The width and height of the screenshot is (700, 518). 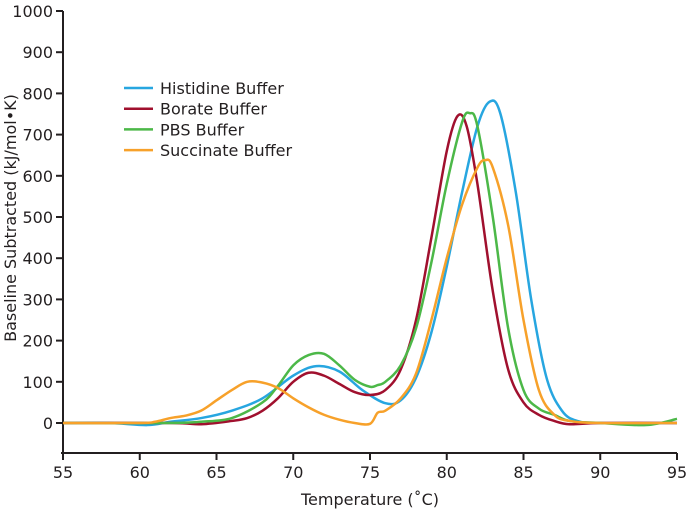 What do you see at coordinates (216, 472) in the screenshot?
I see `x-tick-label: 65` at bounding box center [216, 472].